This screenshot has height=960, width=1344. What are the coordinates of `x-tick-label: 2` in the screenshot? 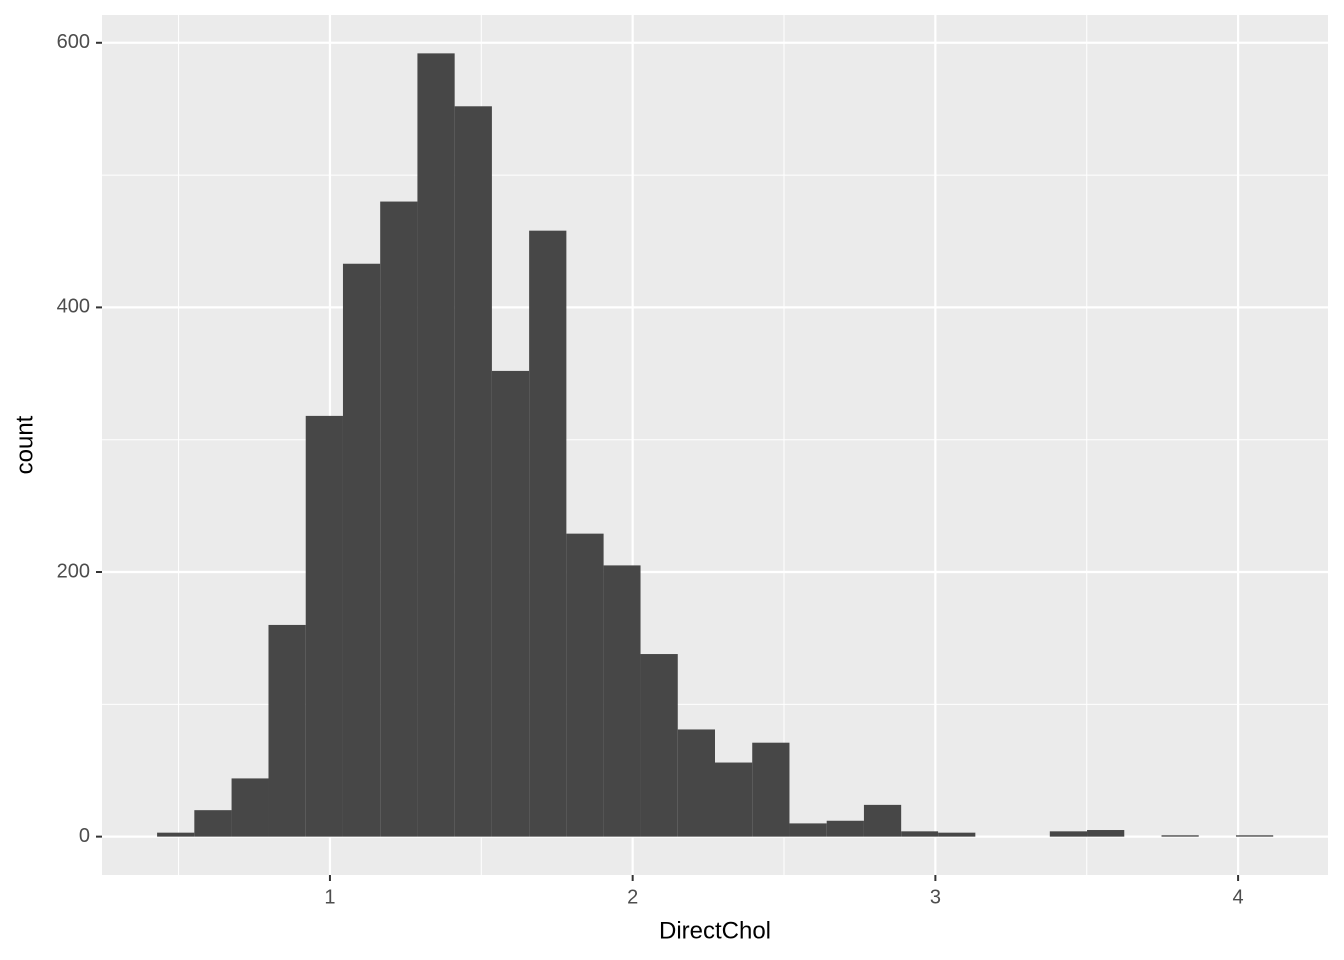 It's located at (632, 897).